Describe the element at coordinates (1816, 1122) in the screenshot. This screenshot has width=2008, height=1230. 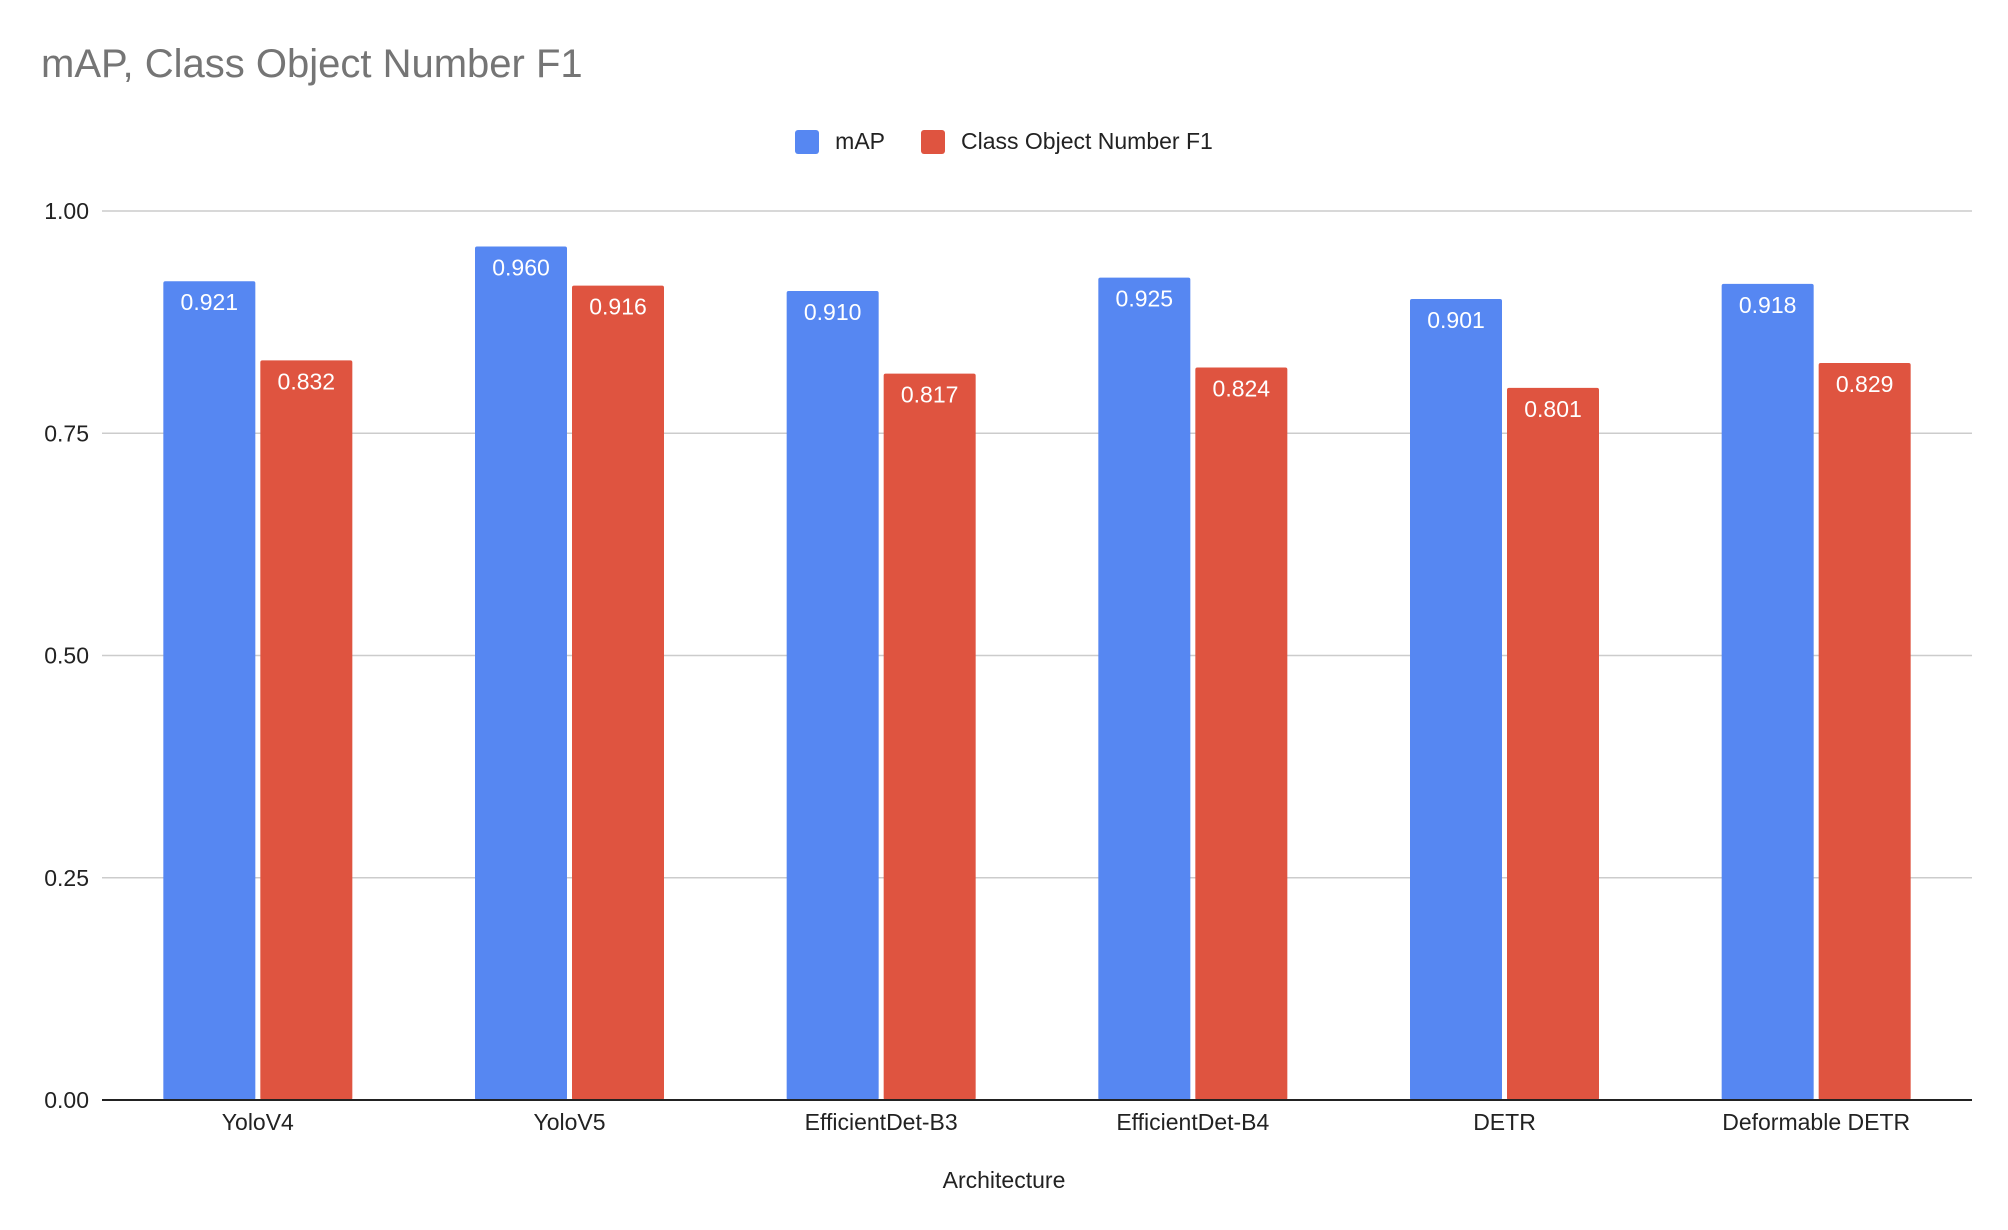
I see `x-tick-label: Deformable DETR` at that location.